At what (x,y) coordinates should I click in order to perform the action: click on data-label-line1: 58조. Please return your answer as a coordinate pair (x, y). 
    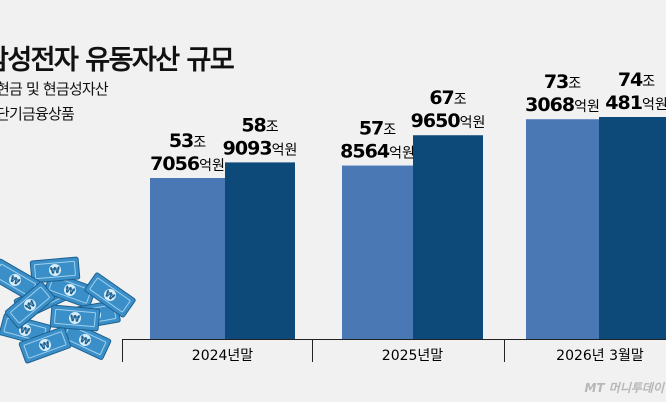
    Looking at the image, I should click on (259, 125).